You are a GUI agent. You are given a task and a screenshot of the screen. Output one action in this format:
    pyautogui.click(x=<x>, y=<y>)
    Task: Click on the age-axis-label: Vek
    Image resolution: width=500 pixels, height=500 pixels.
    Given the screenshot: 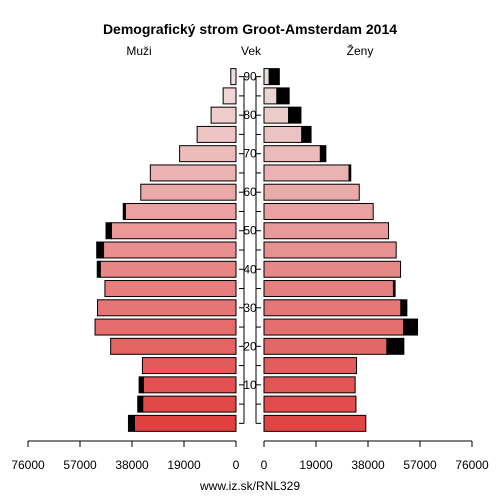 What is the action you would take?
    pyautogui.click(x=251, y=51)
    